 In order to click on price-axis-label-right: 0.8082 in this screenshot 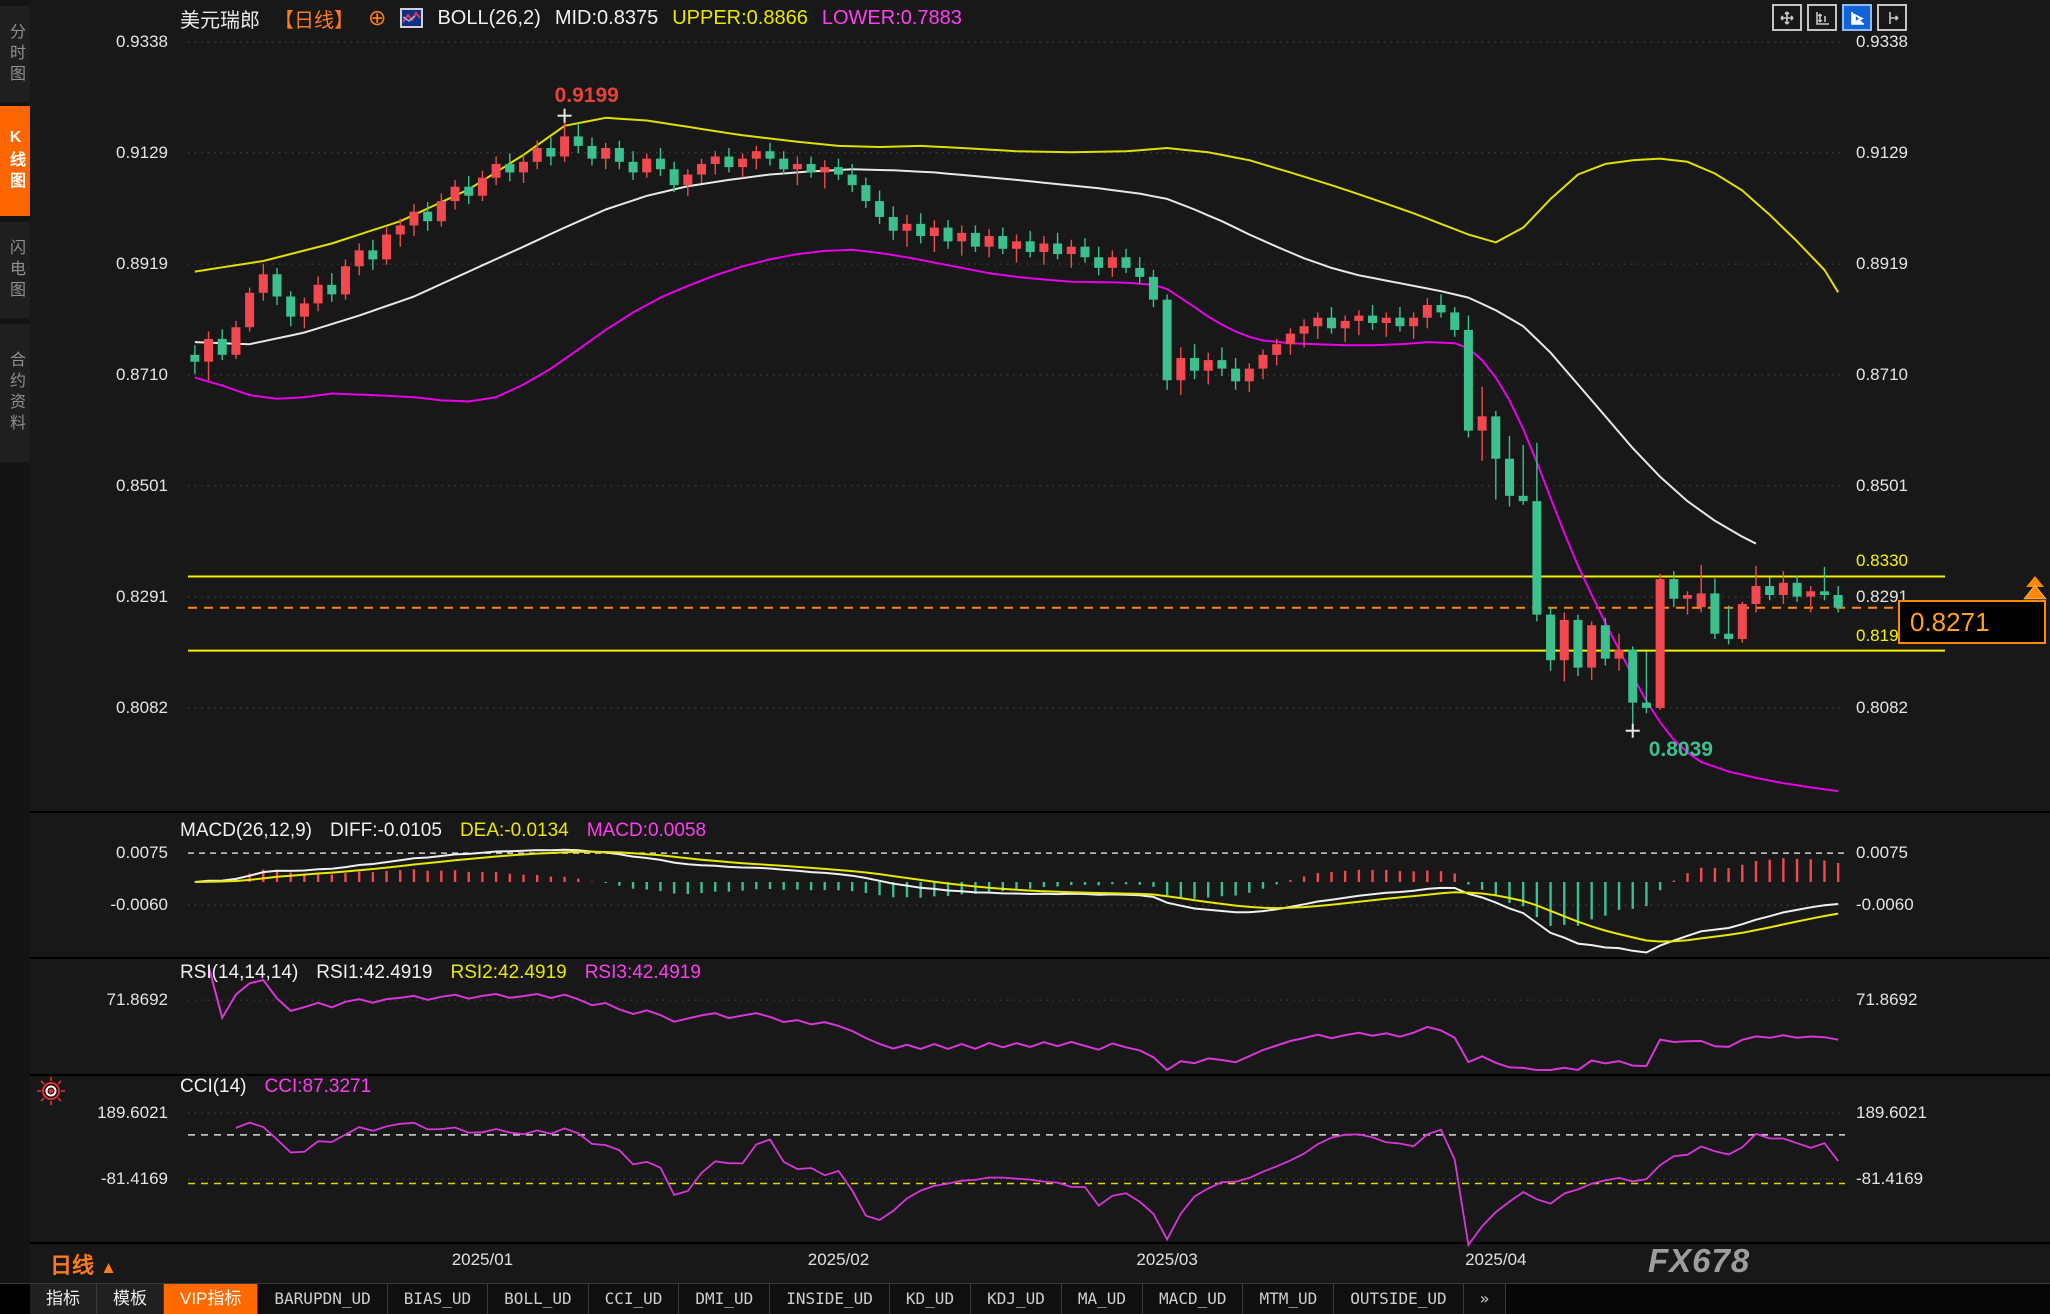, I will do `click(1882, 707)`.